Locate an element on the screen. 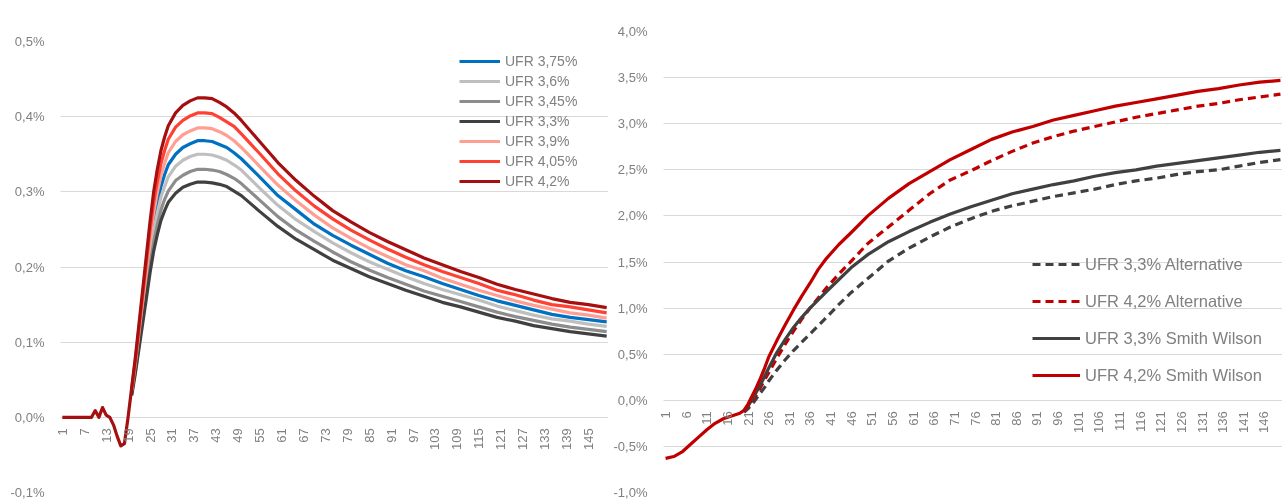 This screenshot has width=1282, height=502. y-tick-label: -0,5% is located at coordinates (630, 446).